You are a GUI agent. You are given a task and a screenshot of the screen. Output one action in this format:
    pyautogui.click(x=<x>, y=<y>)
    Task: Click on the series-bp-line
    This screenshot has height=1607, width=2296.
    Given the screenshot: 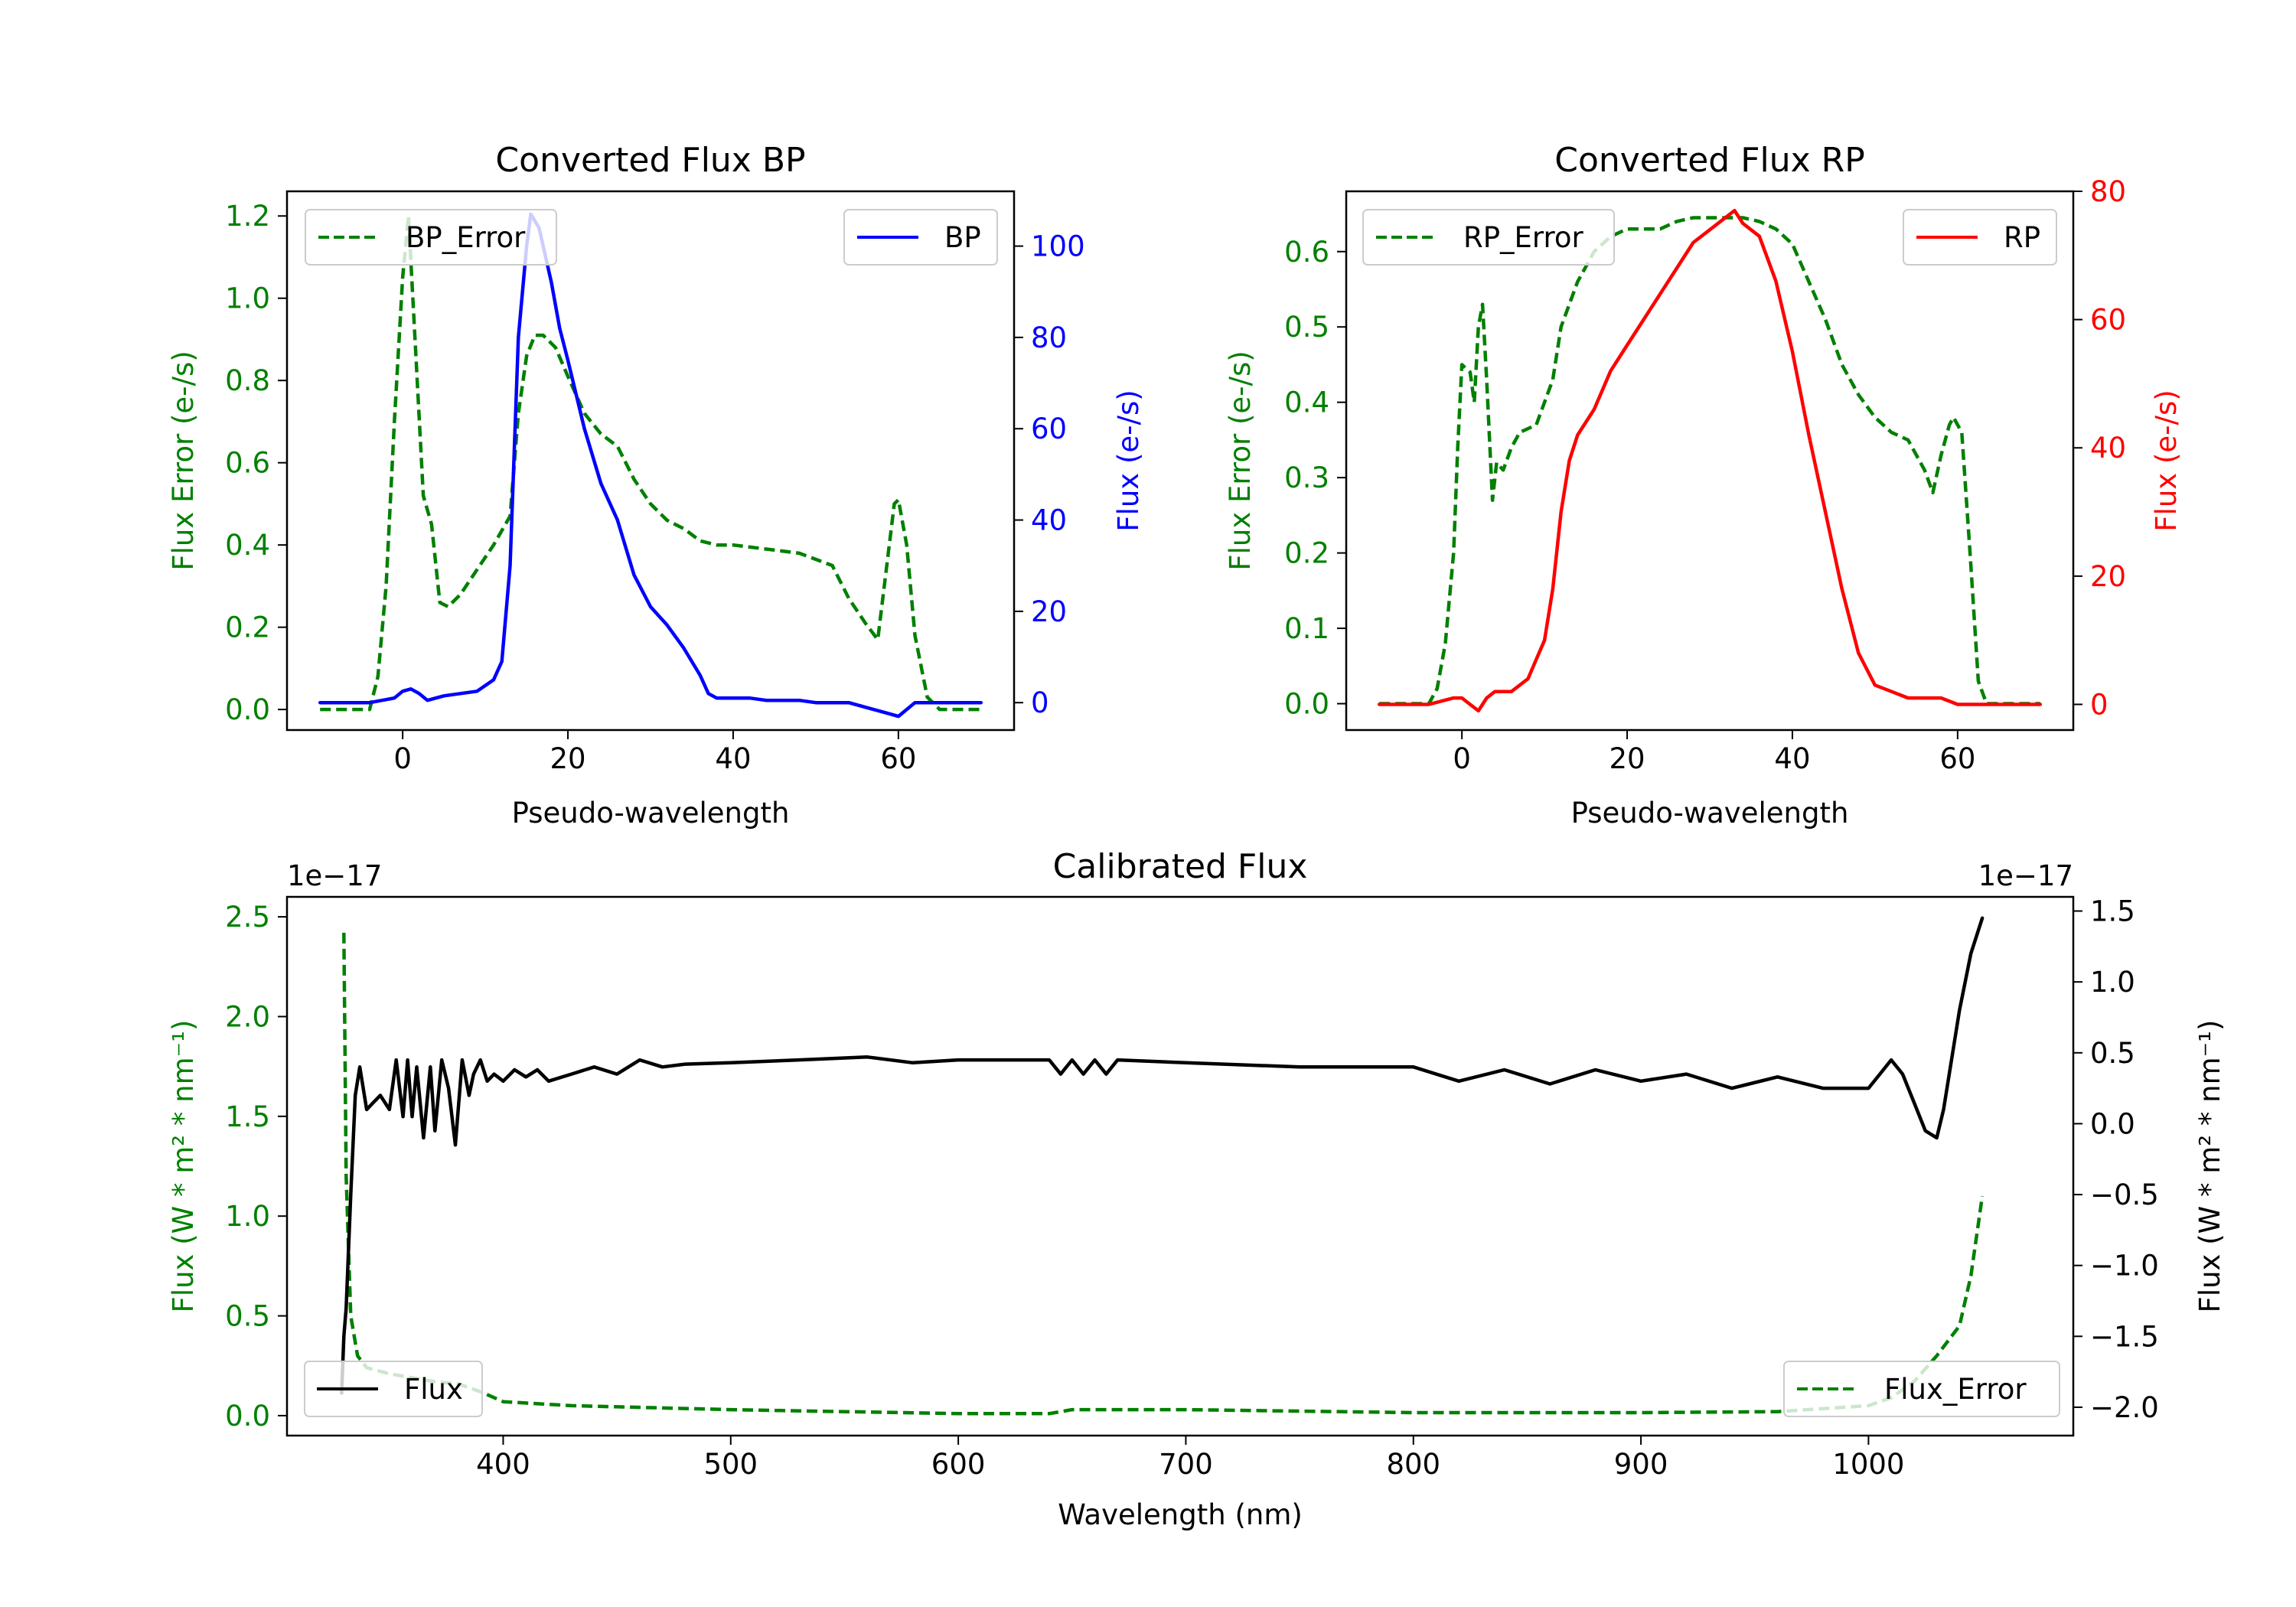 What is the action you would take?
    pyautogui.click(x=650, y=466)
    